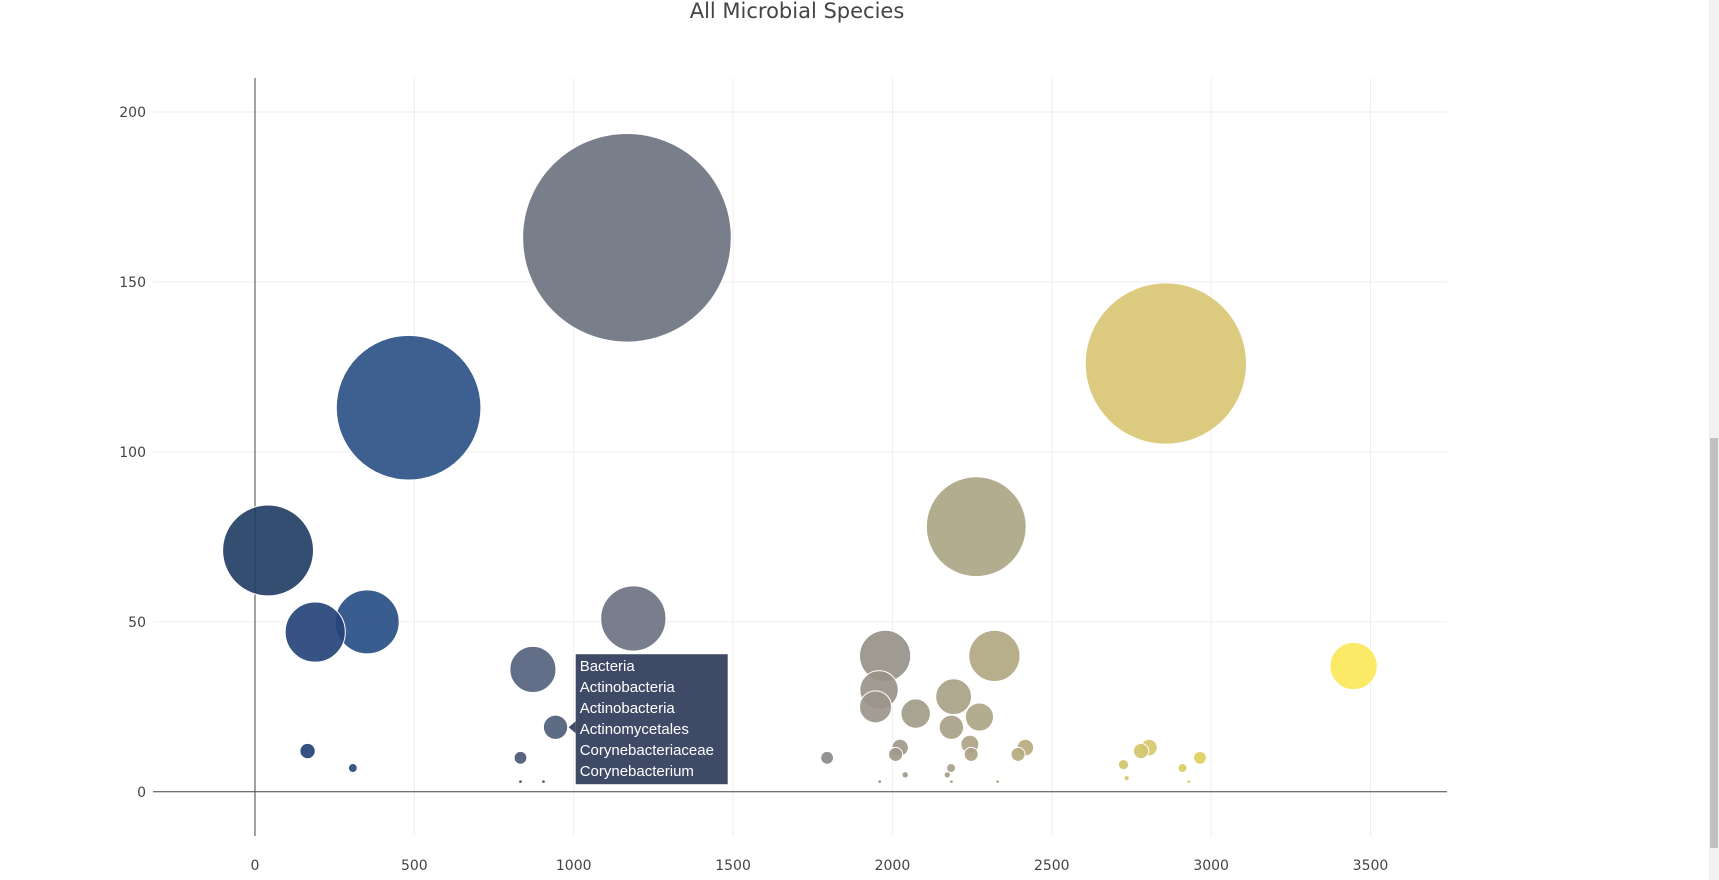  What do you see at coordinates (572, 727) in the screenshot?
I see `tooltip-pointer` at bounding box center [572, 727].